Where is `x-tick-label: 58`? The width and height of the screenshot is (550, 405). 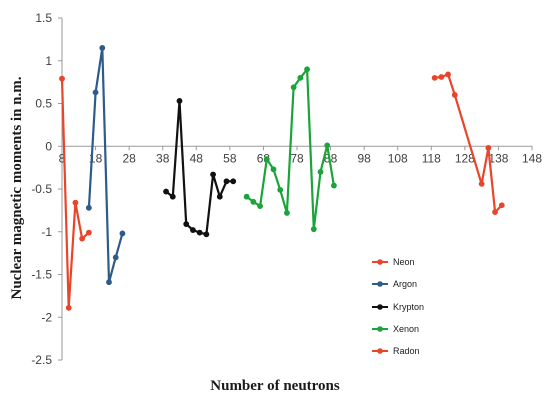 x-tick-label: 58 is located at coordinates (230, 158).